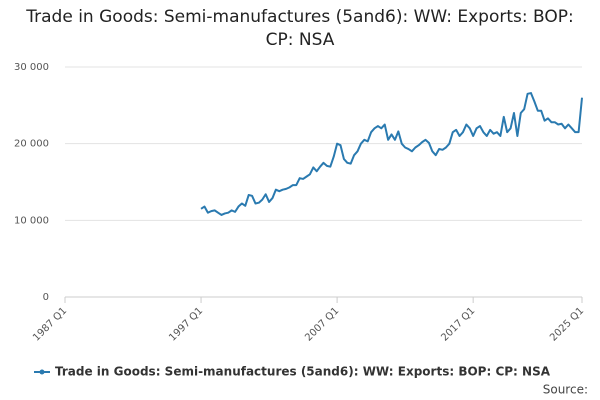  I want to click on y-tick-label: 20 000, so click(31, 144).